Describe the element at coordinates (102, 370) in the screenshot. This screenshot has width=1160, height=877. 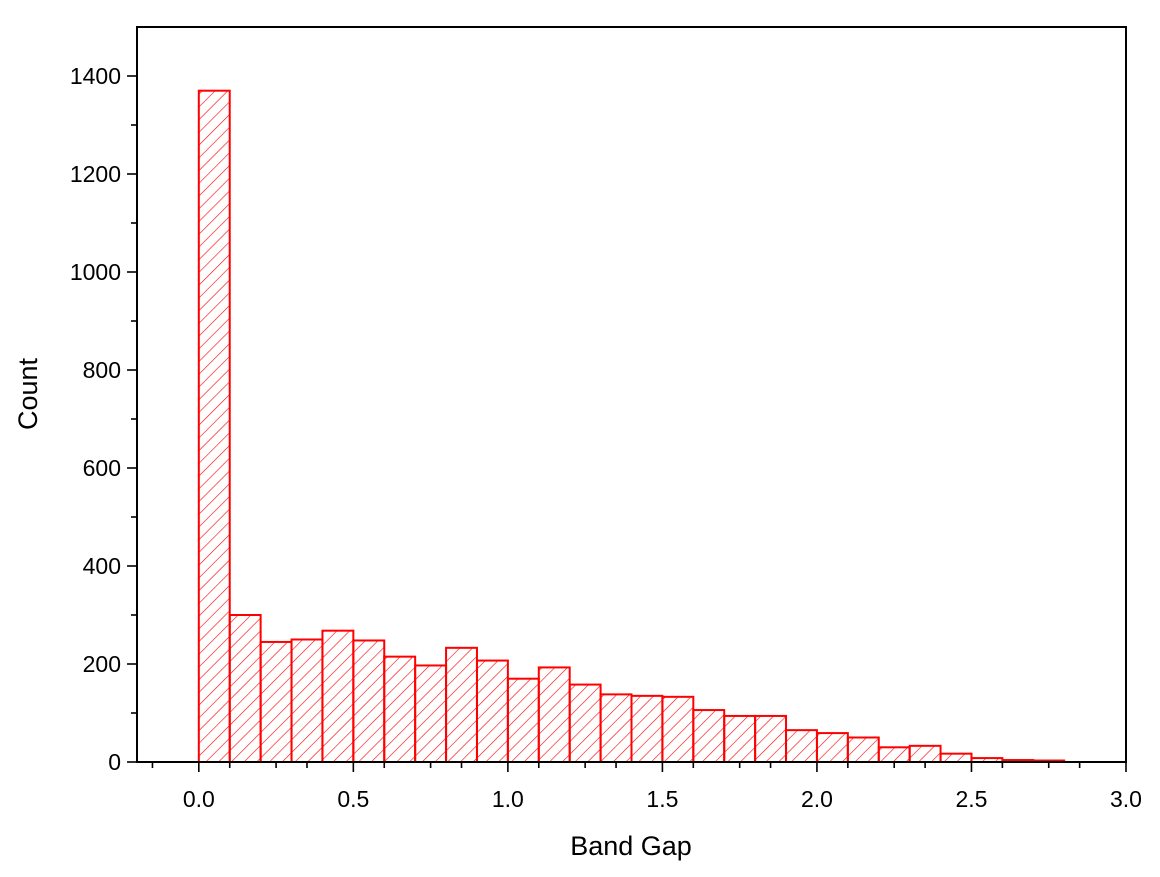
I see `y-tick-label: 800` at that location.